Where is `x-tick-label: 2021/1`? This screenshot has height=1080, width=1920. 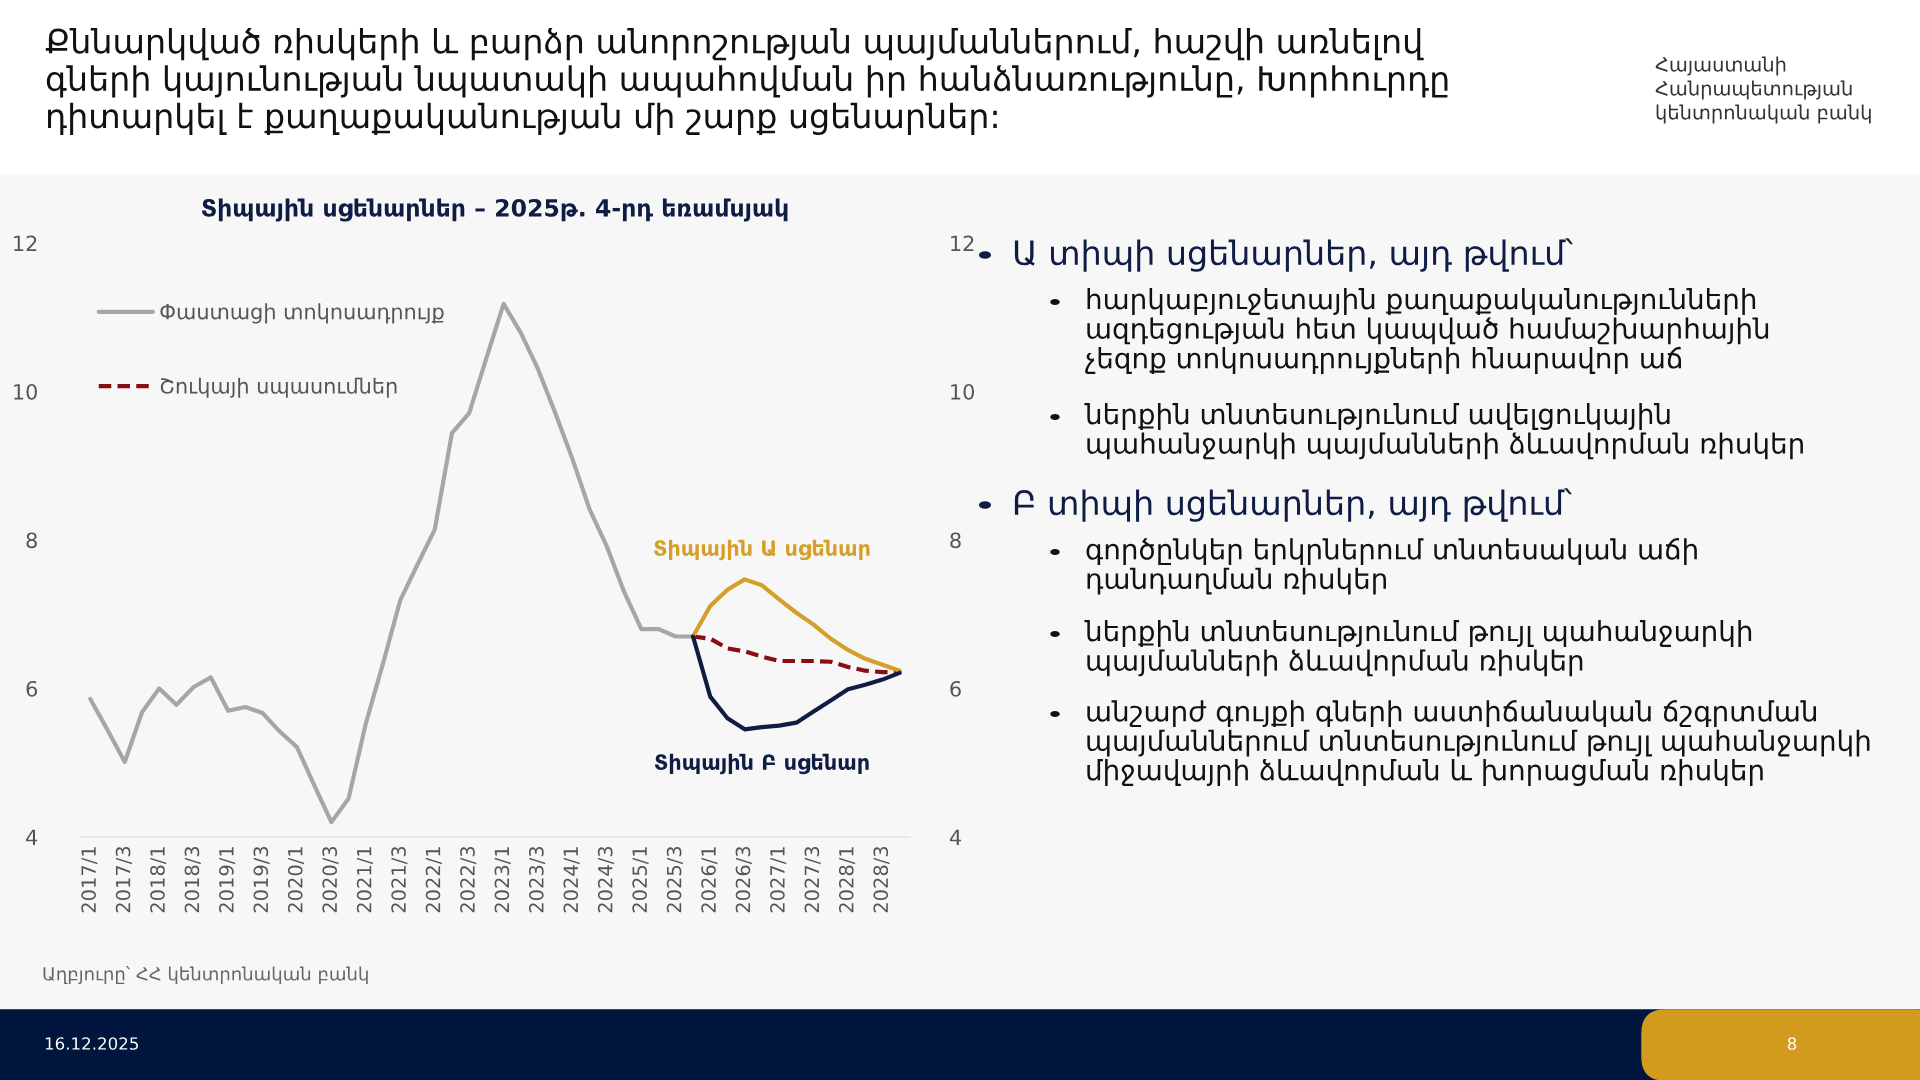 x-tick-label: 2021/1 is located at coordinates (365, 880).